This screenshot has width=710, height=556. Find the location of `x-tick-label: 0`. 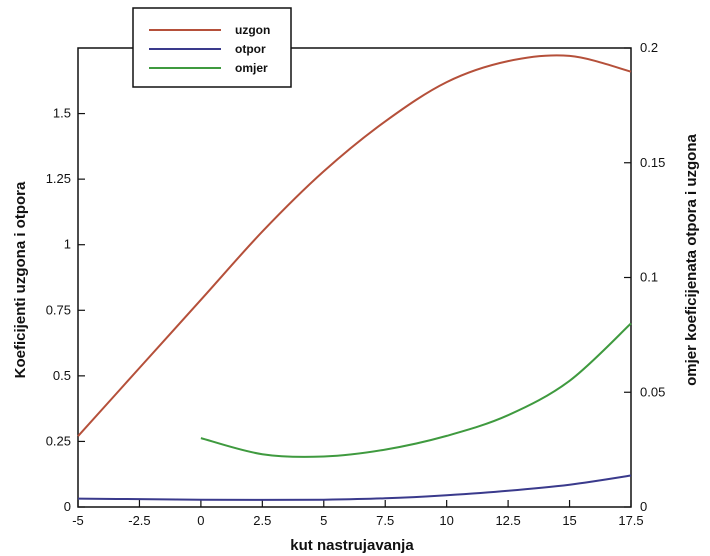

x-tick-label: 0 is located at coordinates (200, 520).